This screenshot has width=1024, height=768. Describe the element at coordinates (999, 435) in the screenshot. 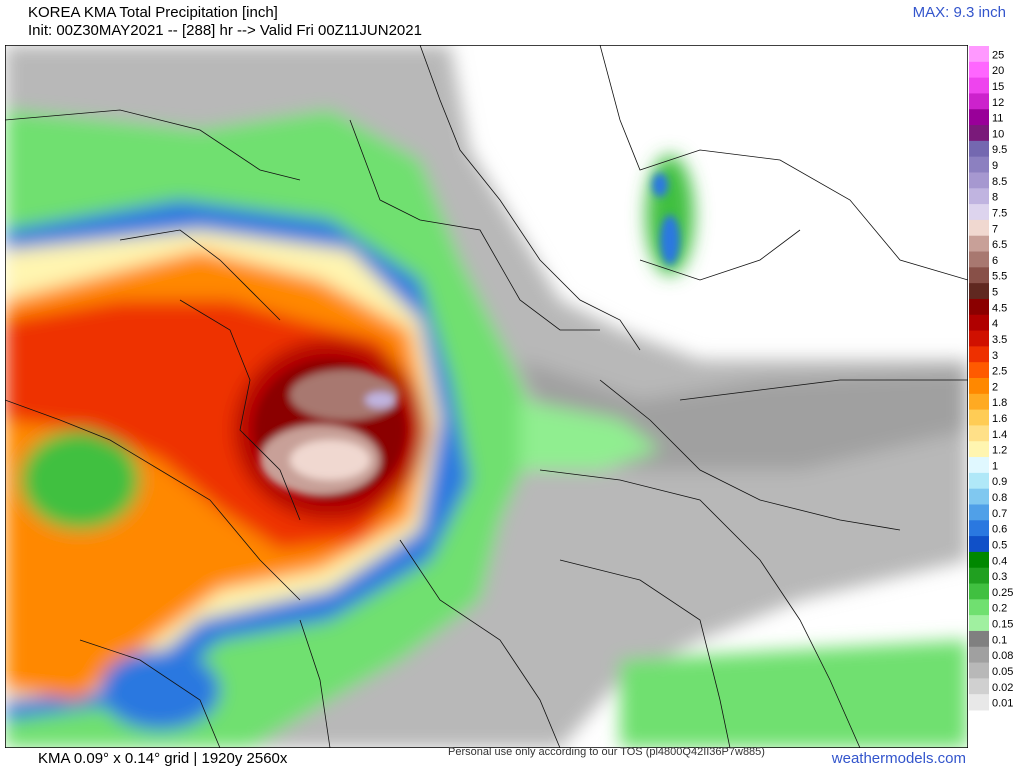

I see `legend-label: 1.4` at that location.